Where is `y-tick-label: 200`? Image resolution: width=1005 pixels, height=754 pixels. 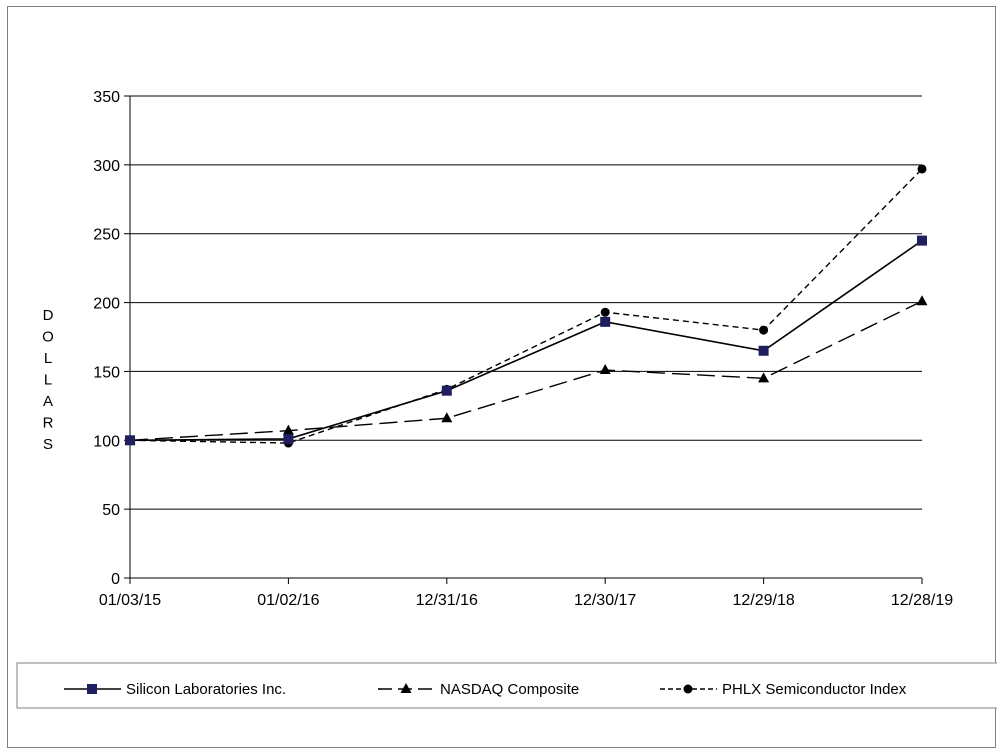 y-tick-label: 200 is located at coordinates (106, 304).